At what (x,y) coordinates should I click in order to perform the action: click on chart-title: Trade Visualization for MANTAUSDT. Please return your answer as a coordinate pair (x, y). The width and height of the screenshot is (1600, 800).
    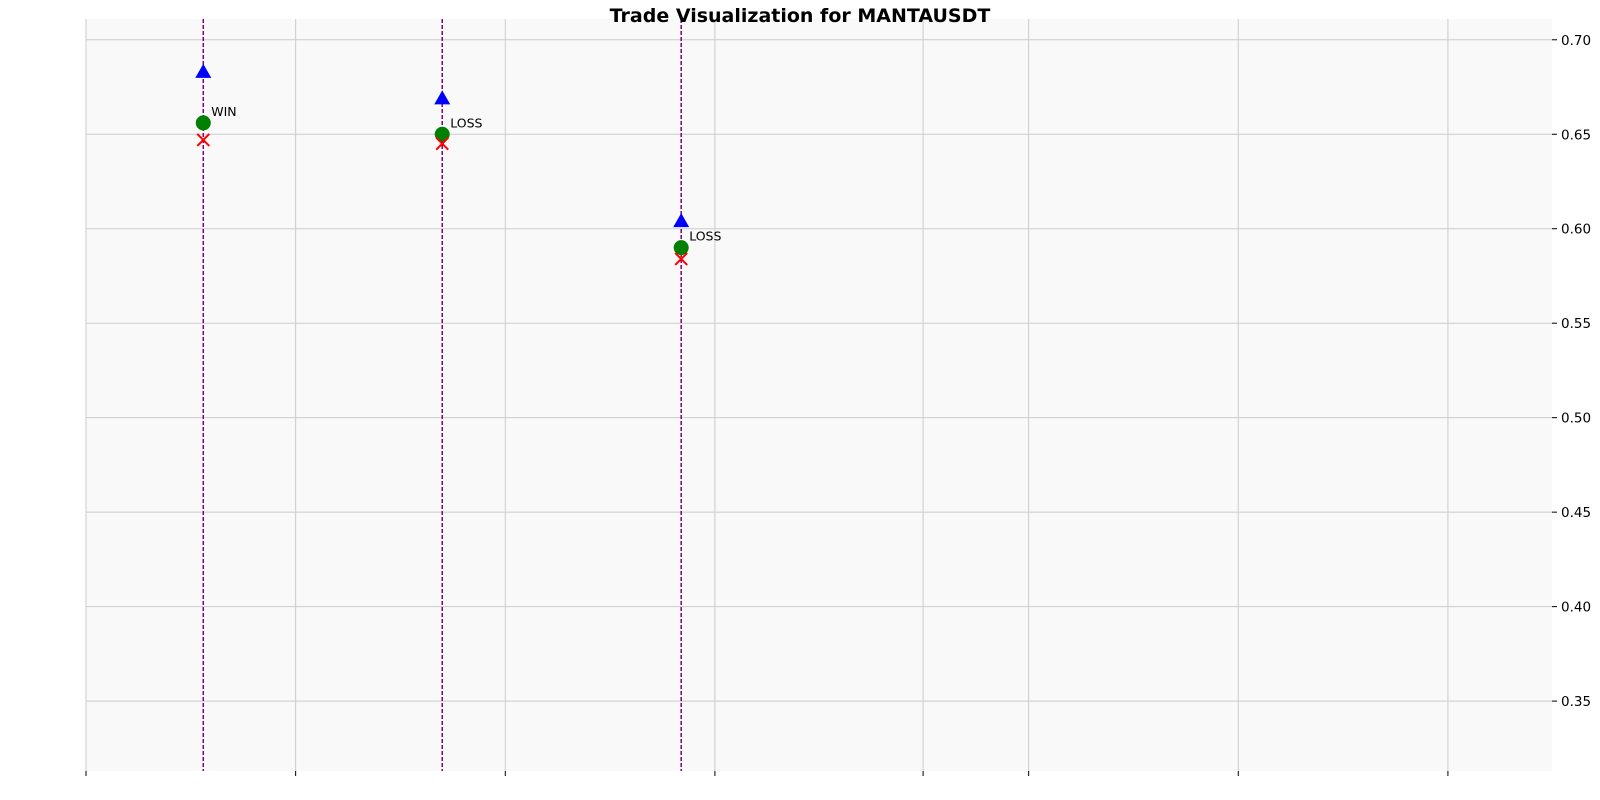
    Looking at the image, I should click on (800, 16).